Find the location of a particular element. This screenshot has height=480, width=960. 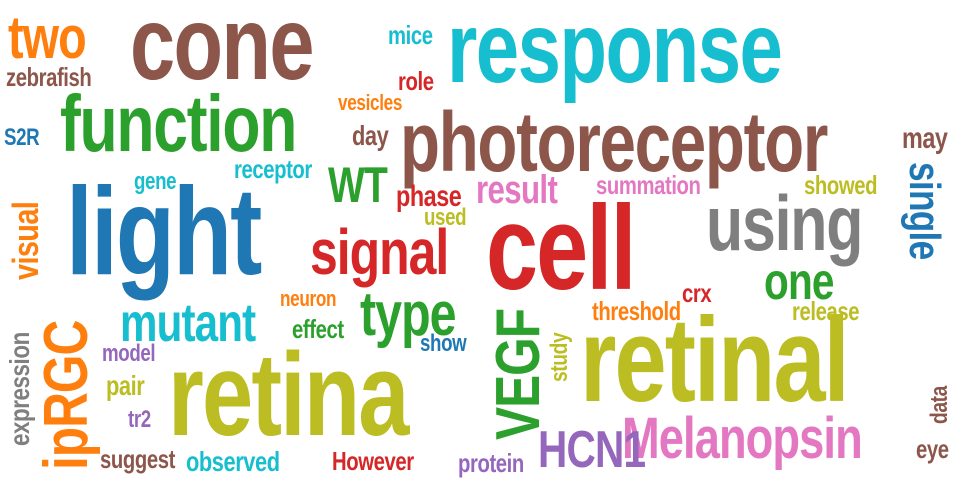

word-using: using is located at coordinates (784, 223).